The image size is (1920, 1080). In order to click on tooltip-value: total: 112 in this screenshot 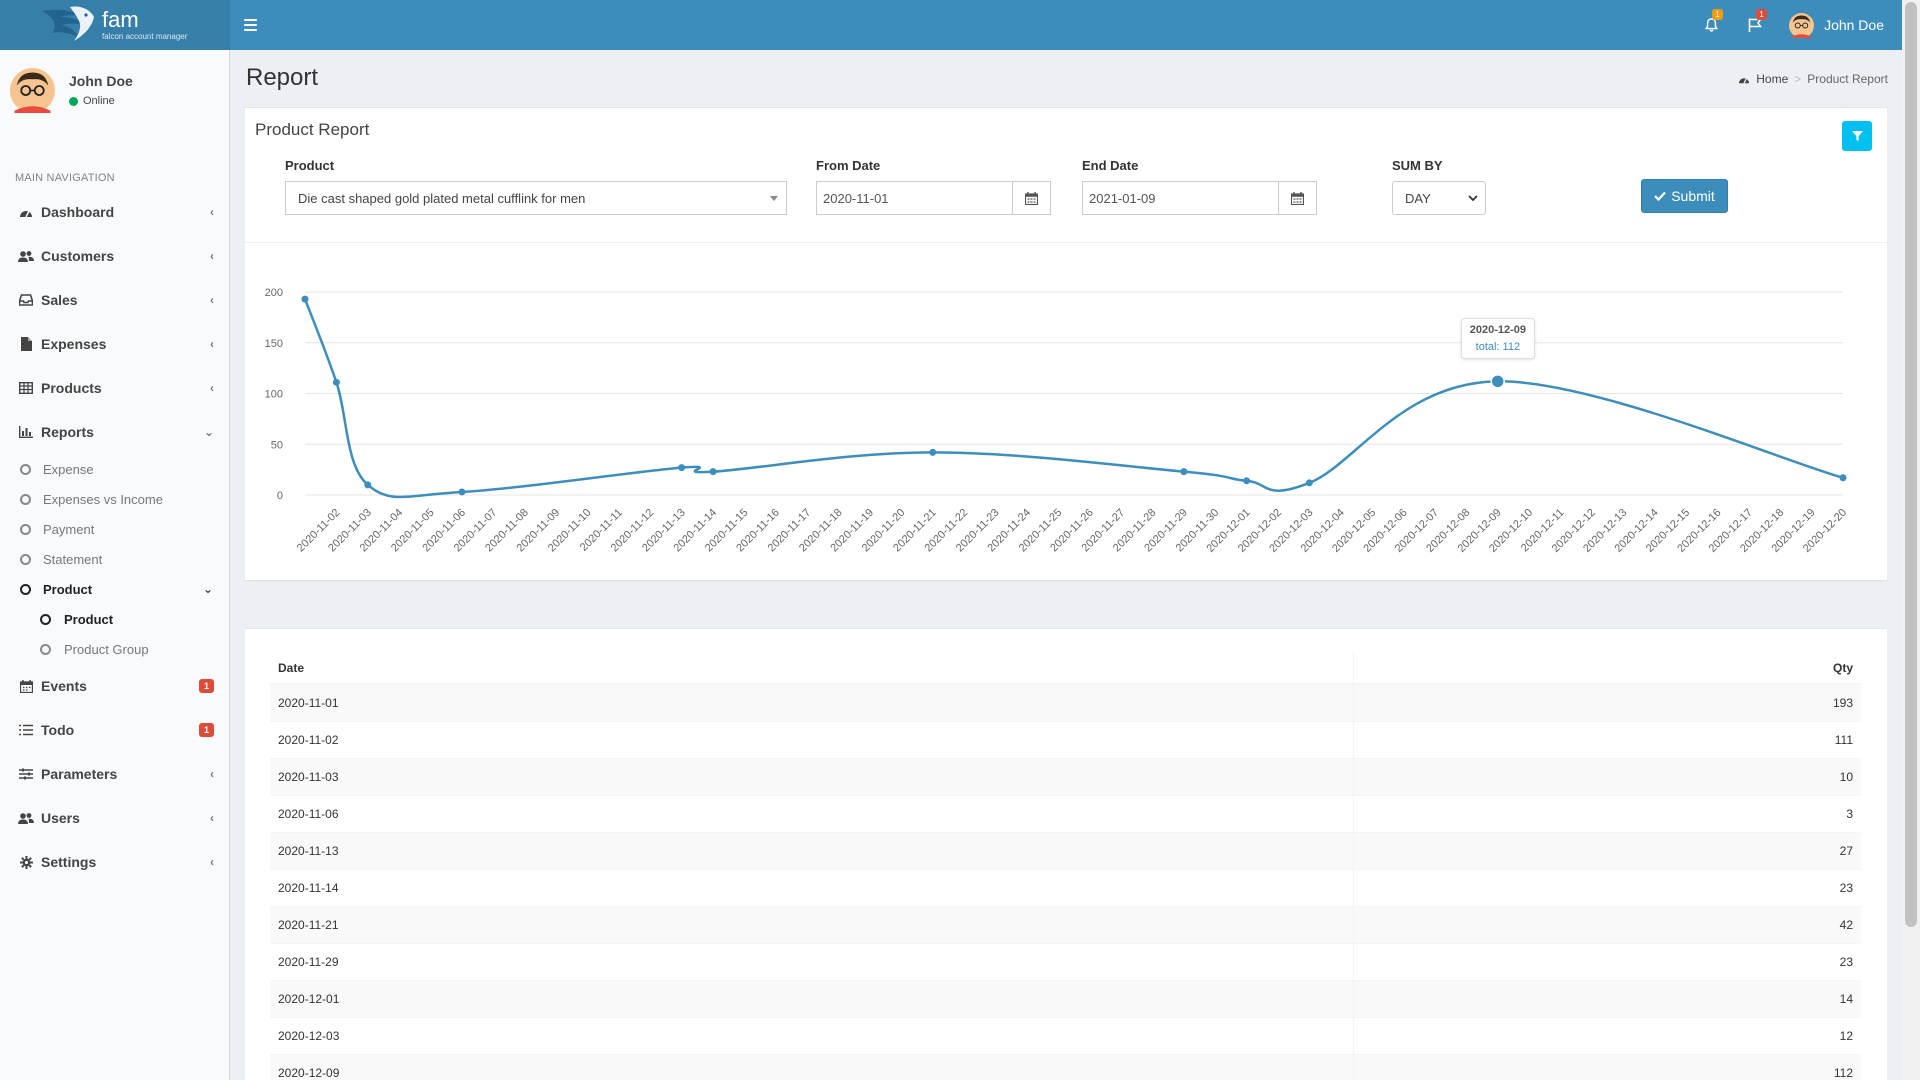, I will do `click(1498, 347)`.